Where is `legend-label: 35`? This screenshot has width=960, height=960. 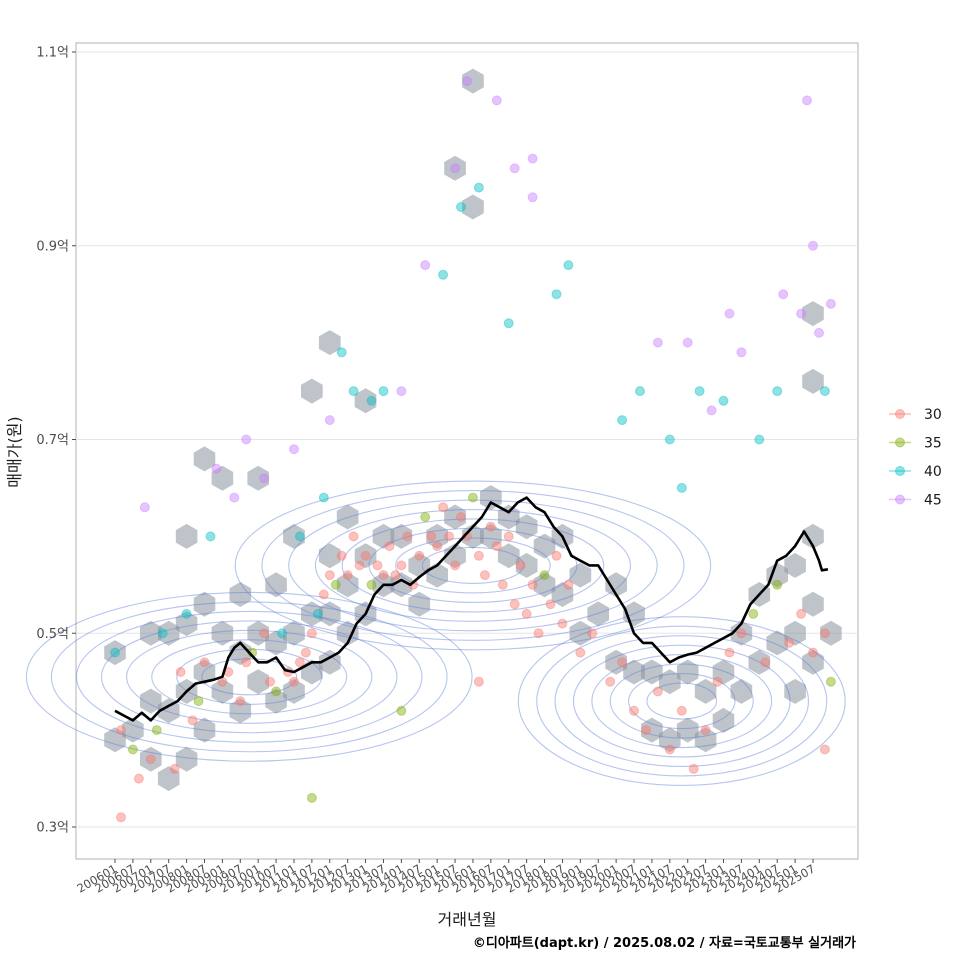
legend-label: 35 is located at coordinates (933, 444).